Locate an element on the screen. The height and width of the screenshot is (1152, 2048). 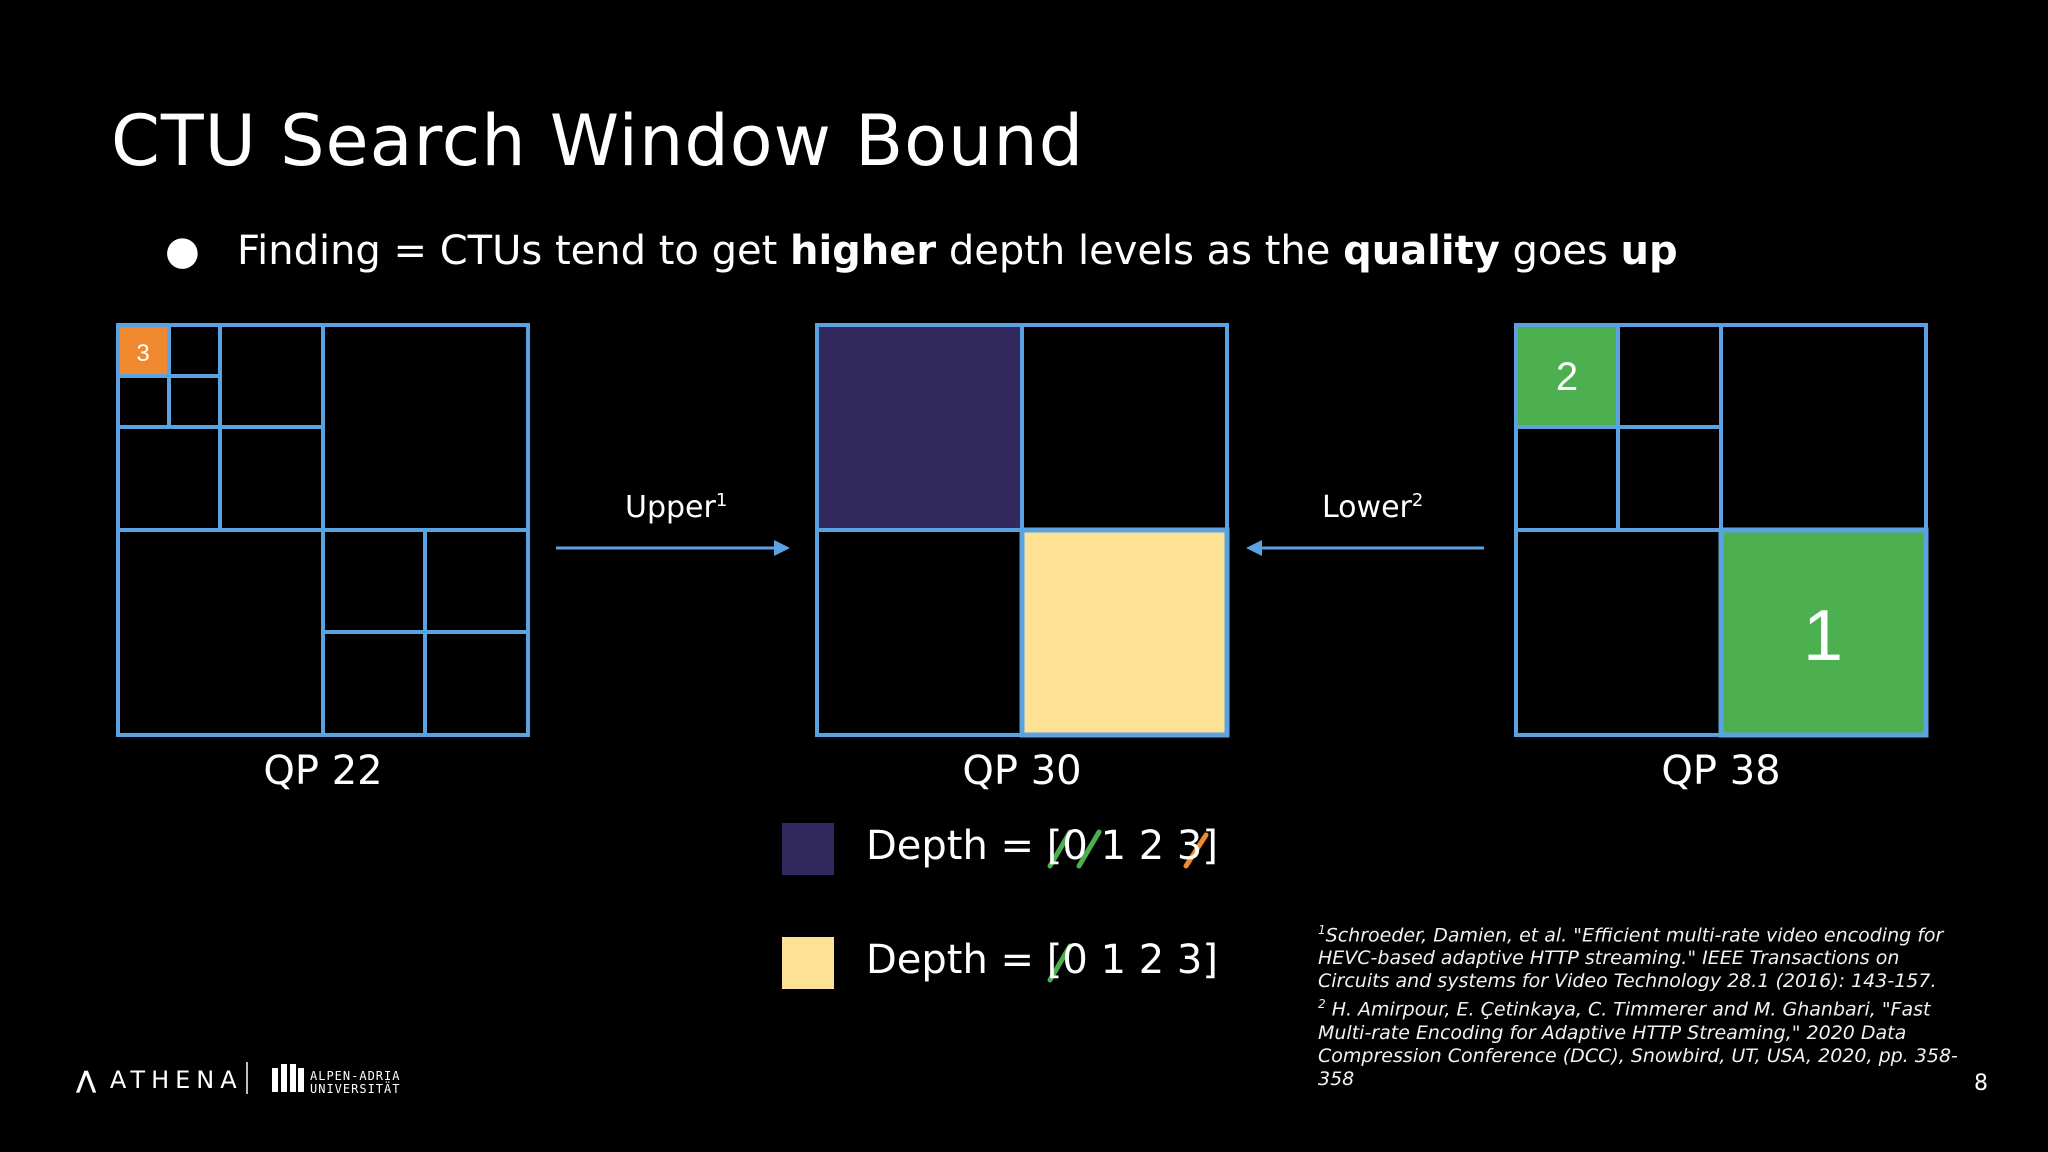
arrow-lower-label: Lower2 is located at coordinates (1372, 507).